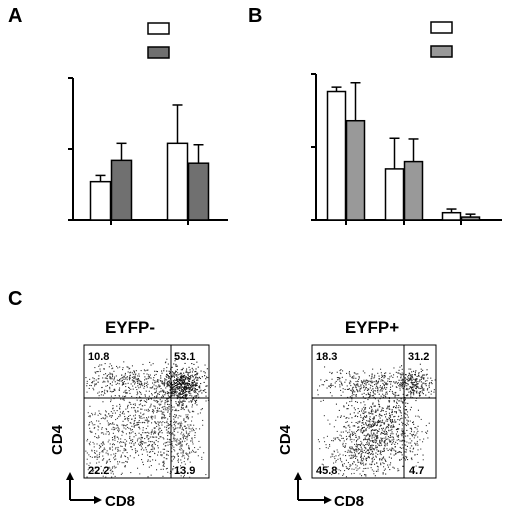  Describe the element at coordinates (98, 471) in the screenshot. I see `quadrant-bottom-left-value: 22.2` at that location.